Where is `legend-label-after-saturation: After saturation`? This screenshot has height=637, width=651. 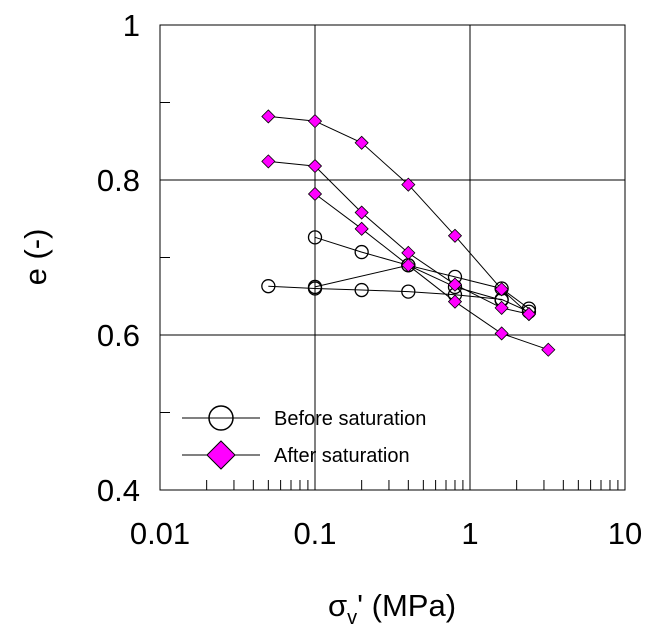
legend-label-after-saturation: After saturation is located at coordinates (342, 456).